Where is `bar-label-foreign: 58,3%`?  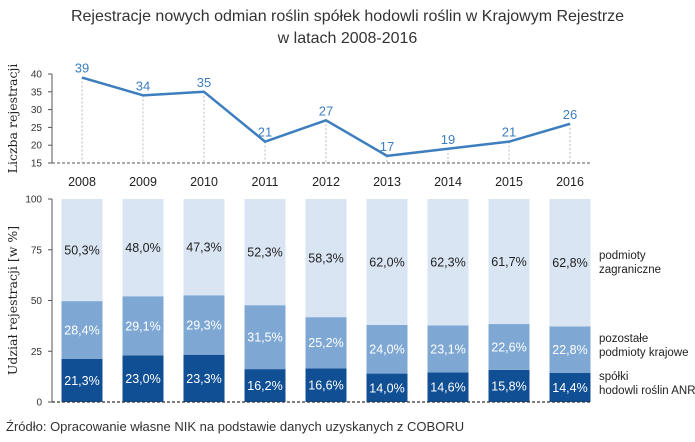
bar-label-foreign: 58,3% is located at coordinates (325, 258).